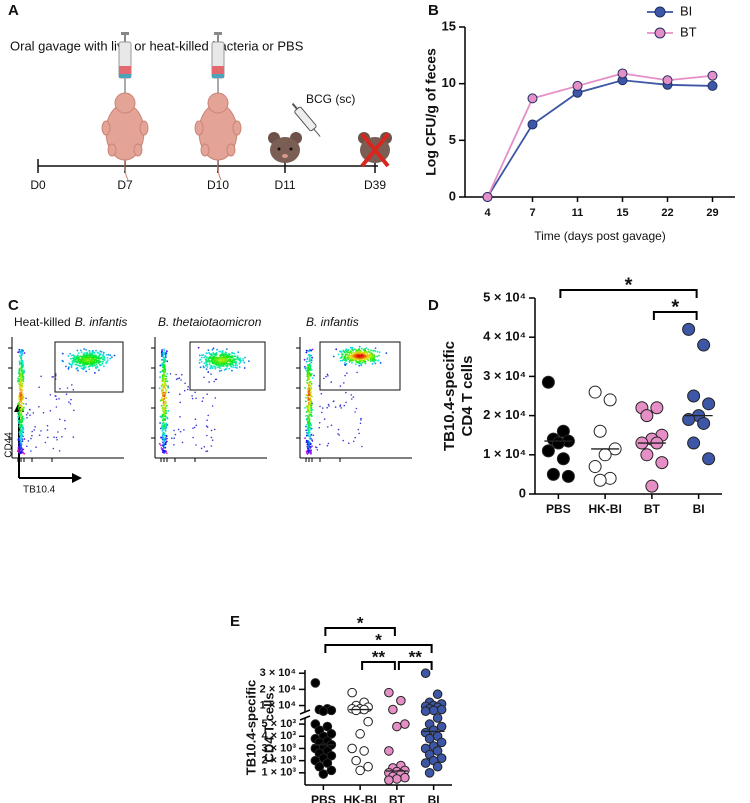 Image resolution: width=750 pixels, height=803 pixels. What do you see at coordinates (77, 478) in the screenshot?
I see `axis-arrow-head` at bounding box center [77, 478].